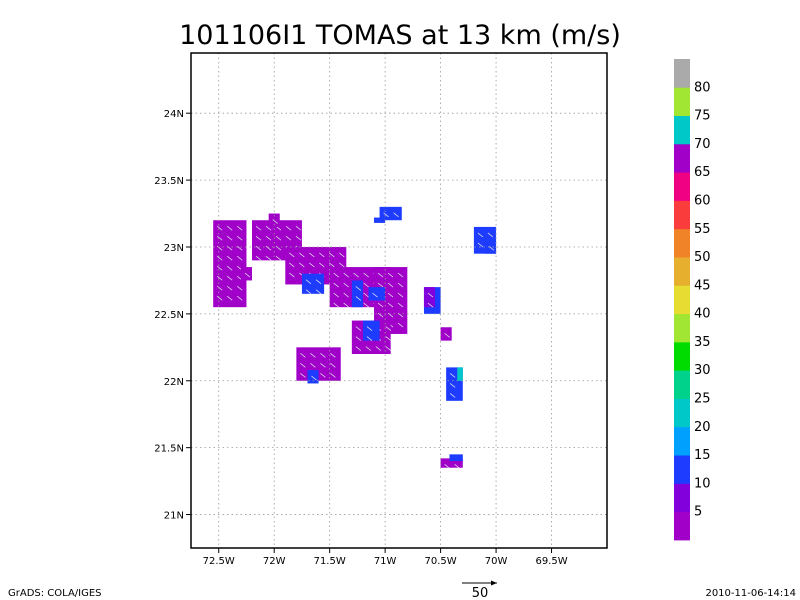 The width and height of the screenshot is (800, 600). What do you see at coordinates (702, 370) in the screenshot?
I see `colorbar-label: 30` at bounding box center [702, 370].